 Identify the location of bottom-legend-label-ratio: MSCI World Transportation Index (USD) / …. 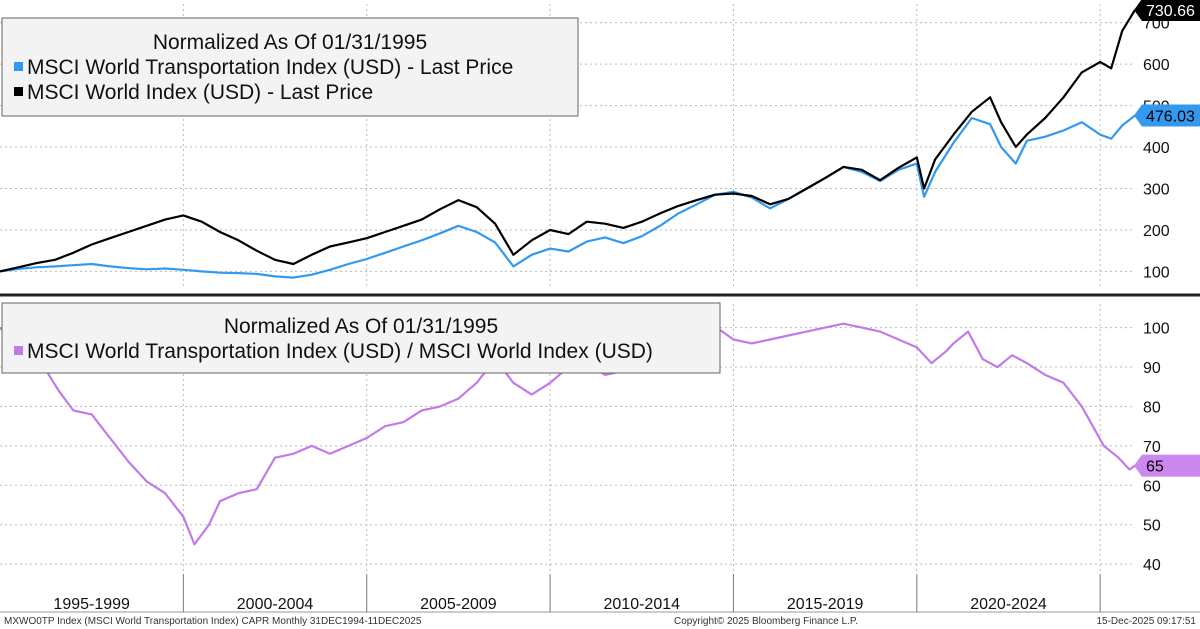
(340, 351).